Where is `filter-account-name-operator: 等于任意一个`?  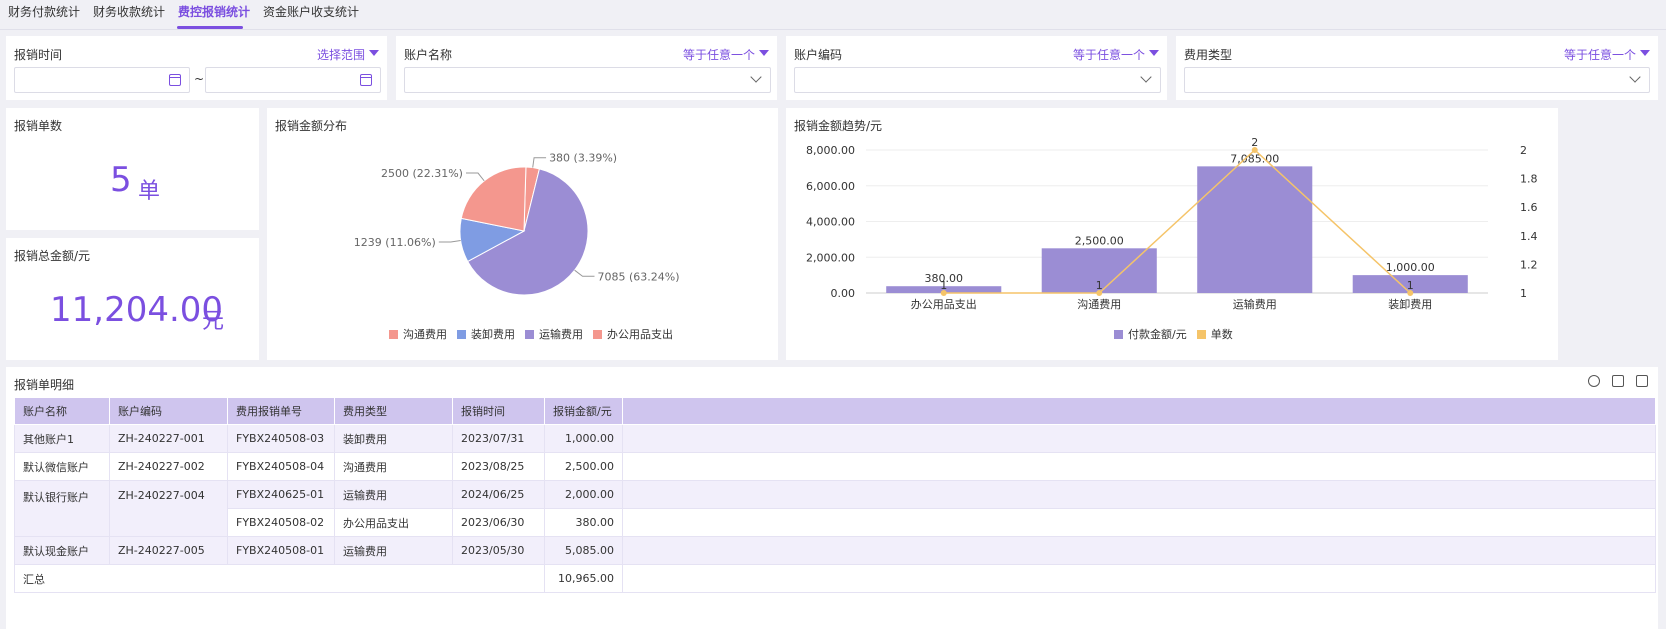
filter-account-name-operator: 等于任意一个 is located at coordinates (718, 55).